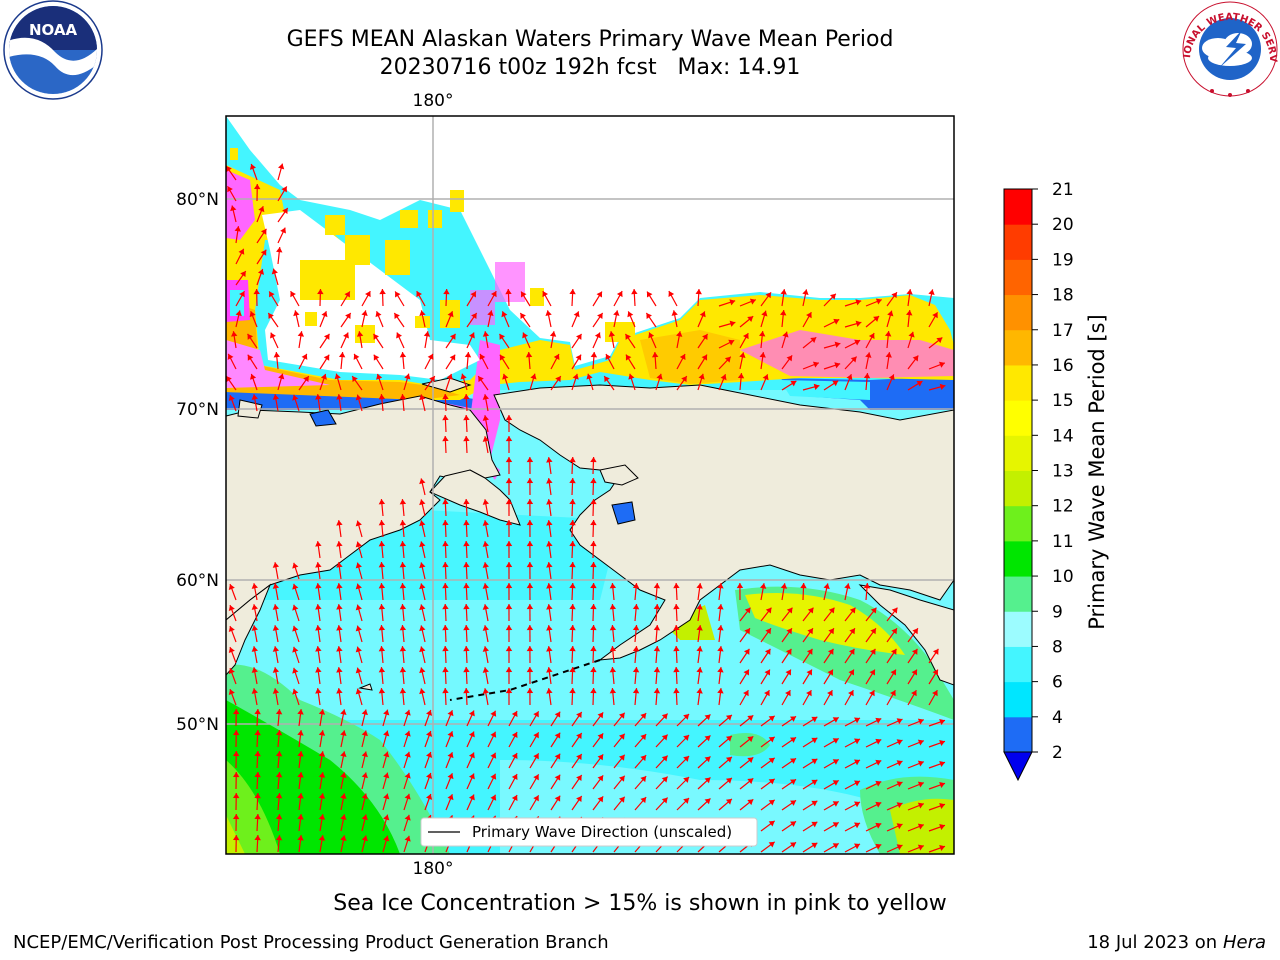 The height and width of the screenshot is (960, 1280). Describe the element at coordinates (53, 50) in the screenshot. I see `noaa-logo: NOAA` at that location.